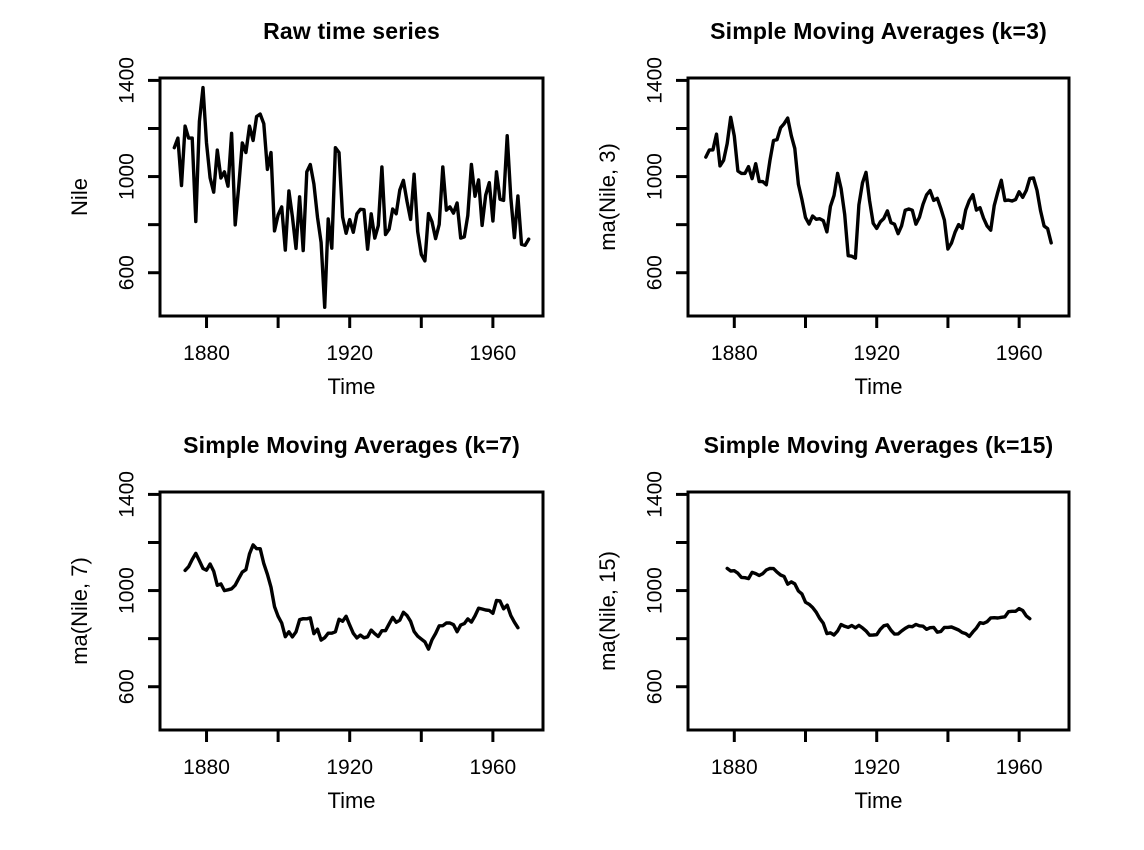  Describe the element at coordinates (607, 197) in the screenshot. I see `y-axis-label: ma(Nile, 3)` at that location.